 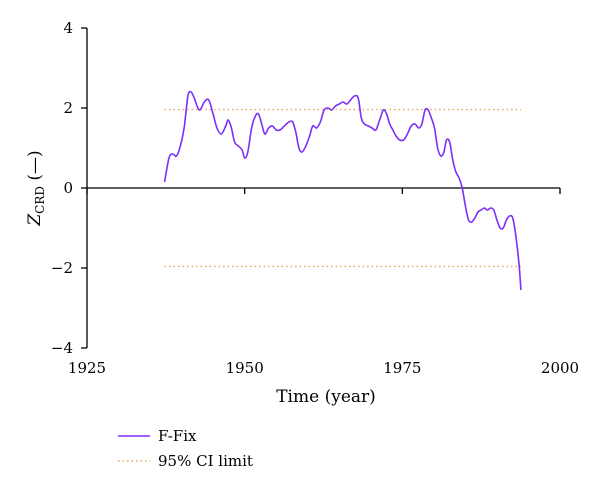 What do you see at coordinates (177, 436) in the screenshot?
I see `legend-label-f-fix: F-Fix` at bounding box center [177, 436].